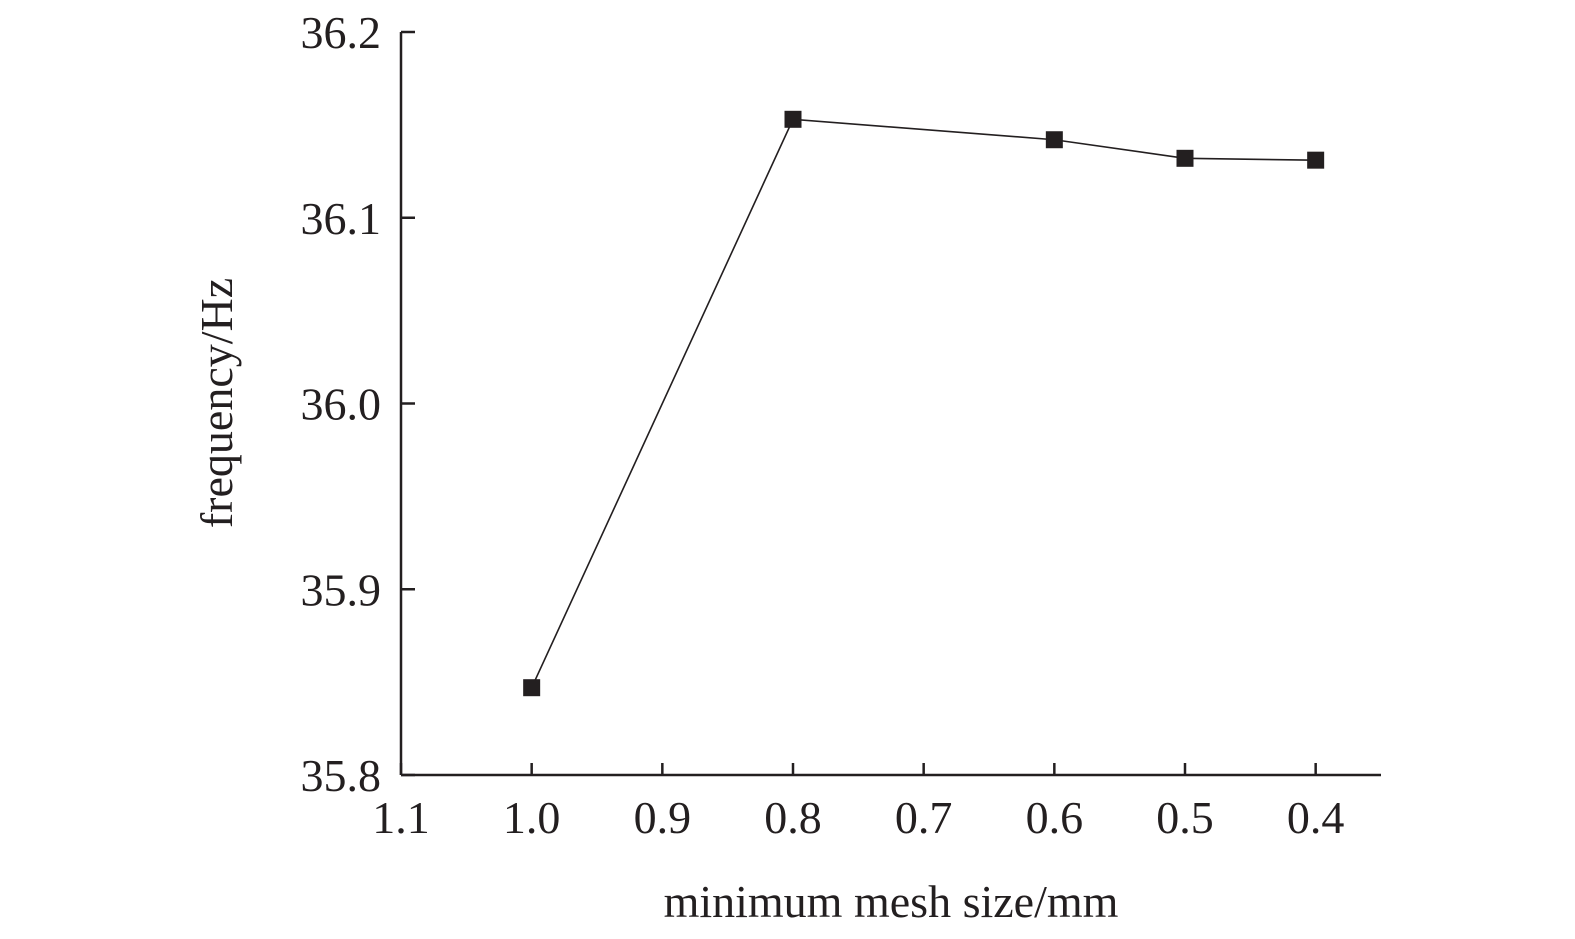  What do you see at coordinates (341, 589) in the screenshot?
I see `y-tick-label: 35.9` at bounding box center [341, 589].